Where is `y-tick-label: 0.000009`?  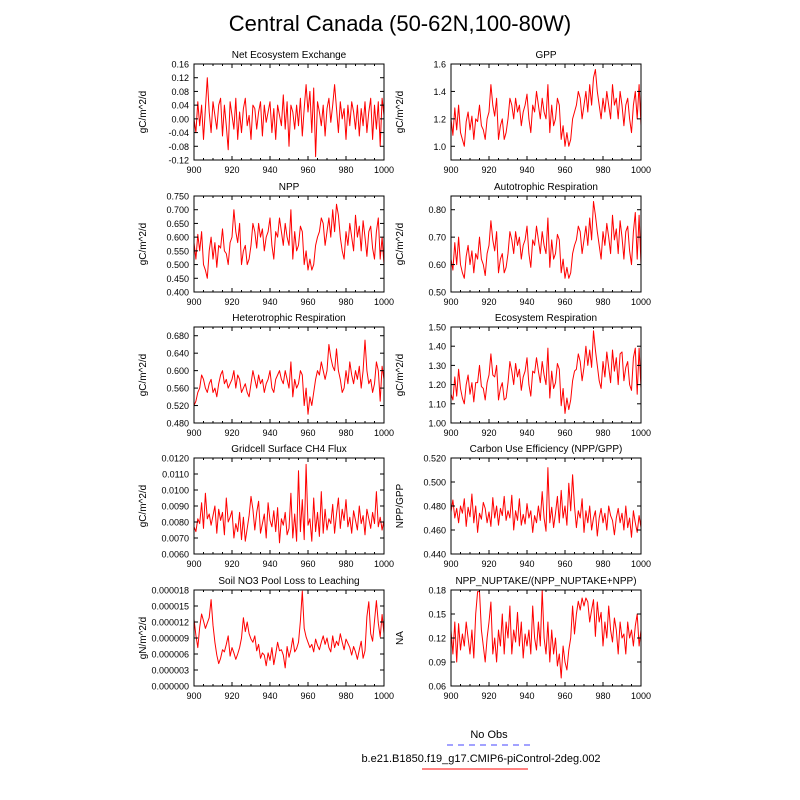 y-tick-label: 0.000009 is located at coordinates (170, 639).